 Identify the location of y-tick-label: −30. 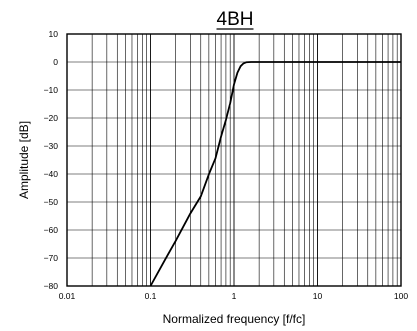
(51, 146).